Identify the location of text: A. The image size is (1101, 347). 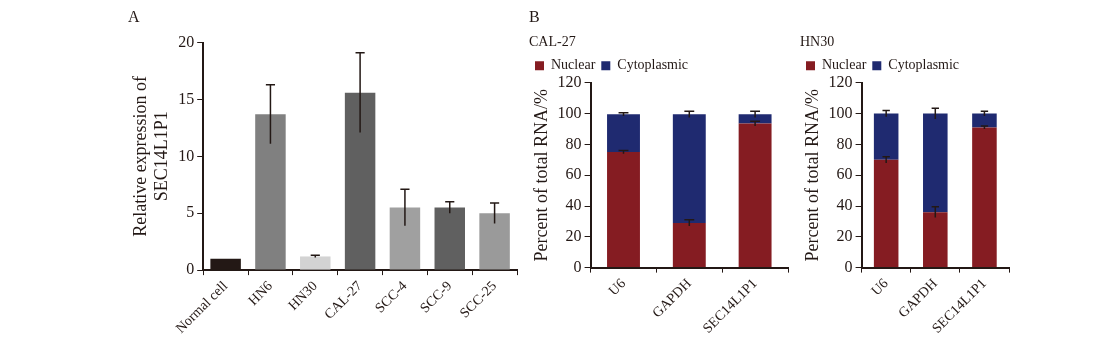
(134, 17).